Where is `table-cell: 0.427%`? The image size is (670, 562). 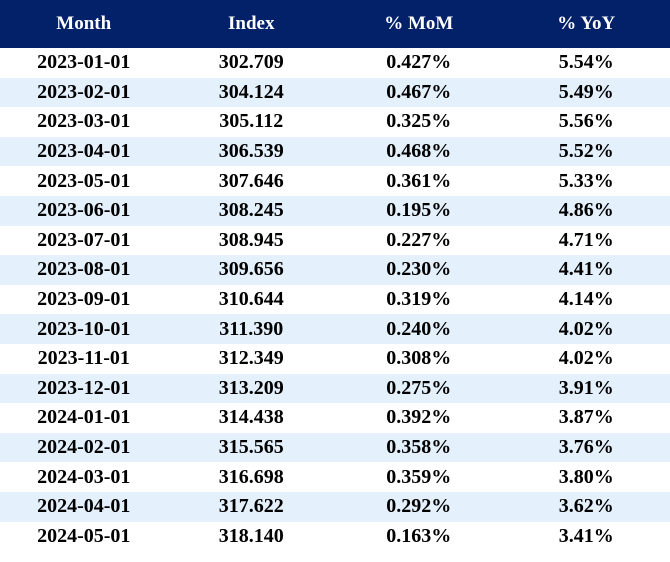 table-cell: 0.427% is located at coordinates (419, 62).